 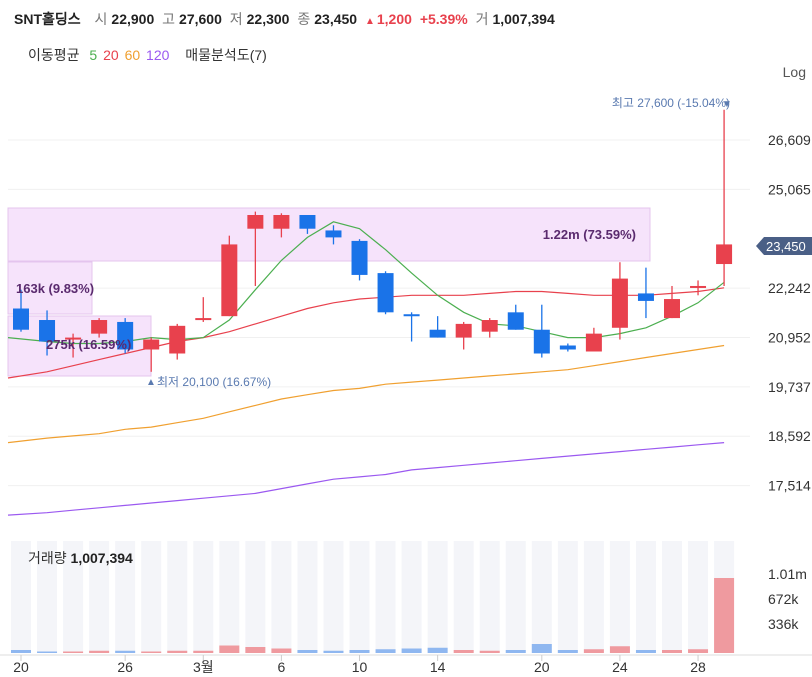 I want to click on change-amount: 1,200, so click(x=394, y=19).